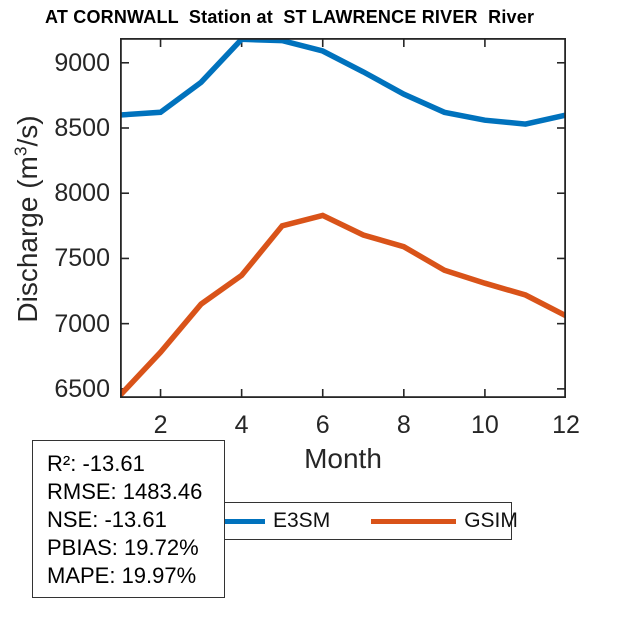 The image size is (625, 625). What do you see at coordinates (82, 193) in the screenshot?
I see `y-tick-label: 8000` at bounding box center [82, 193].